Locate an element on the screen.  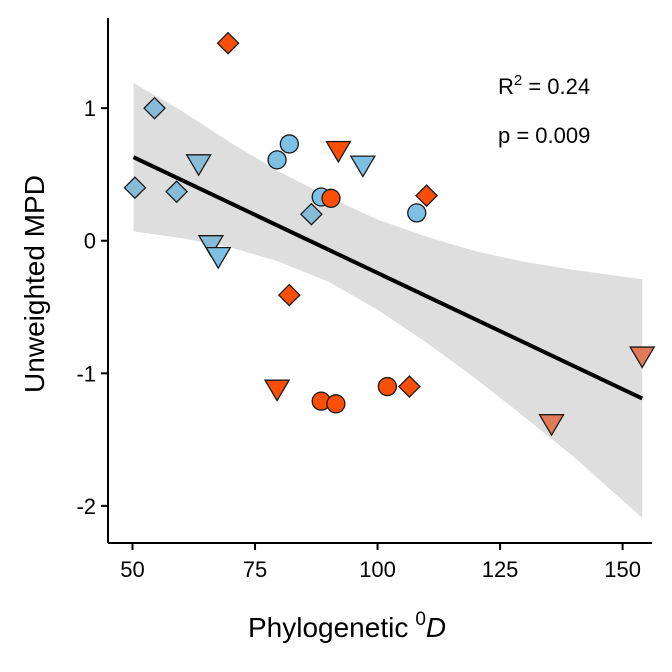
y-tick-label: -2 is located at coordinates (86, 506).